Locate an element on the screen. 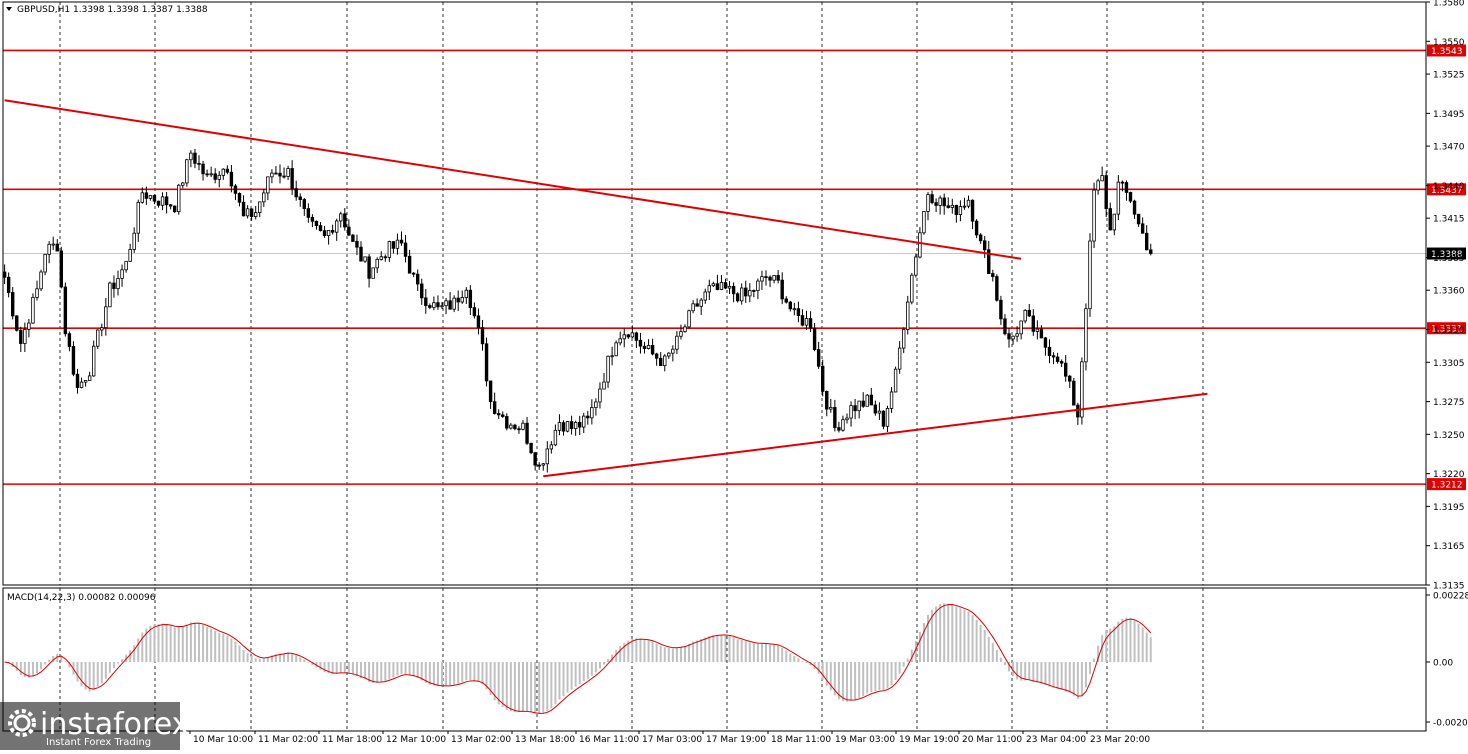 The height and width of the screenshot is (754, 1468). level-price-tag is located at coordinates (1446, 50).